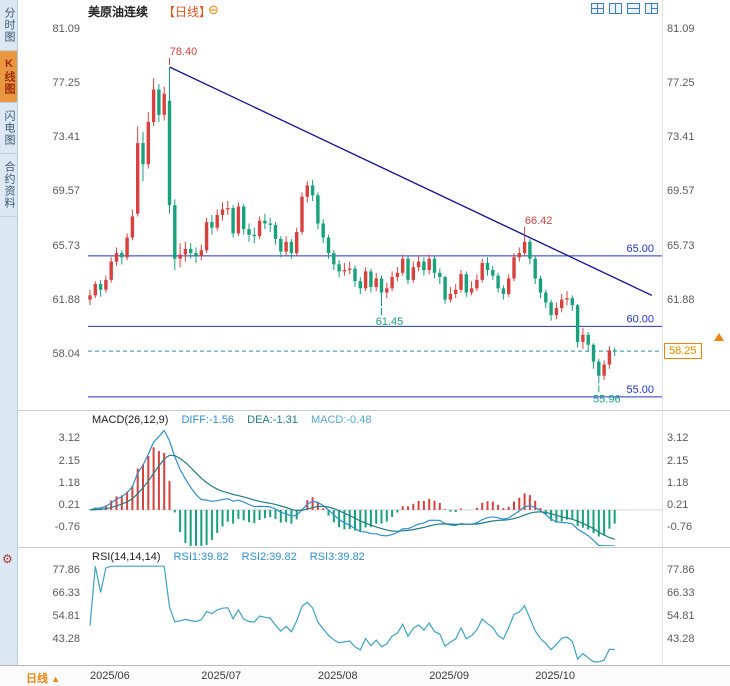 This screenshot has width=730, height=686. I want to click on chart-header: 美原油连续 【日线】 ⊖, so click(374, 10).